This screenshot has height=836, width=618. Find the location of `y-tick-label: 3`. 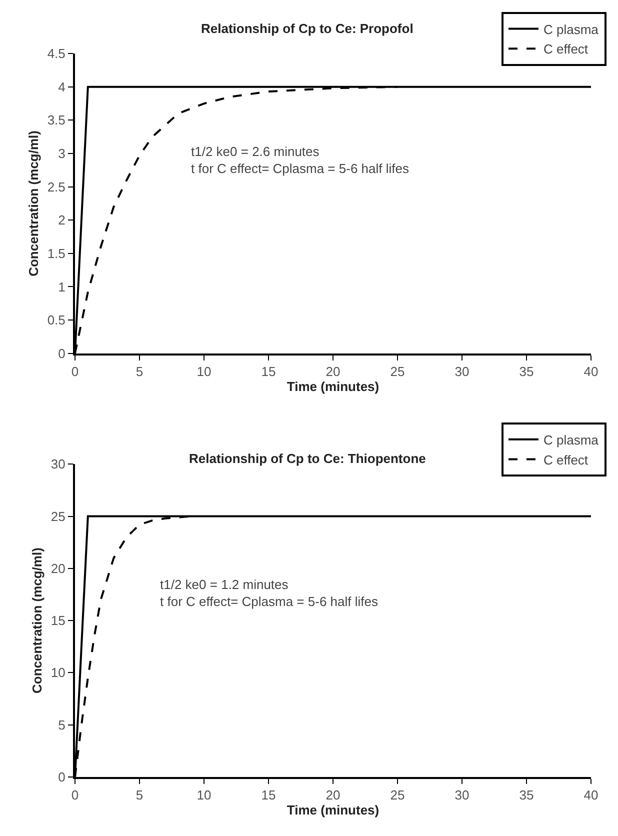

y-tick-label: 3 is located at coordinates (62, 154).